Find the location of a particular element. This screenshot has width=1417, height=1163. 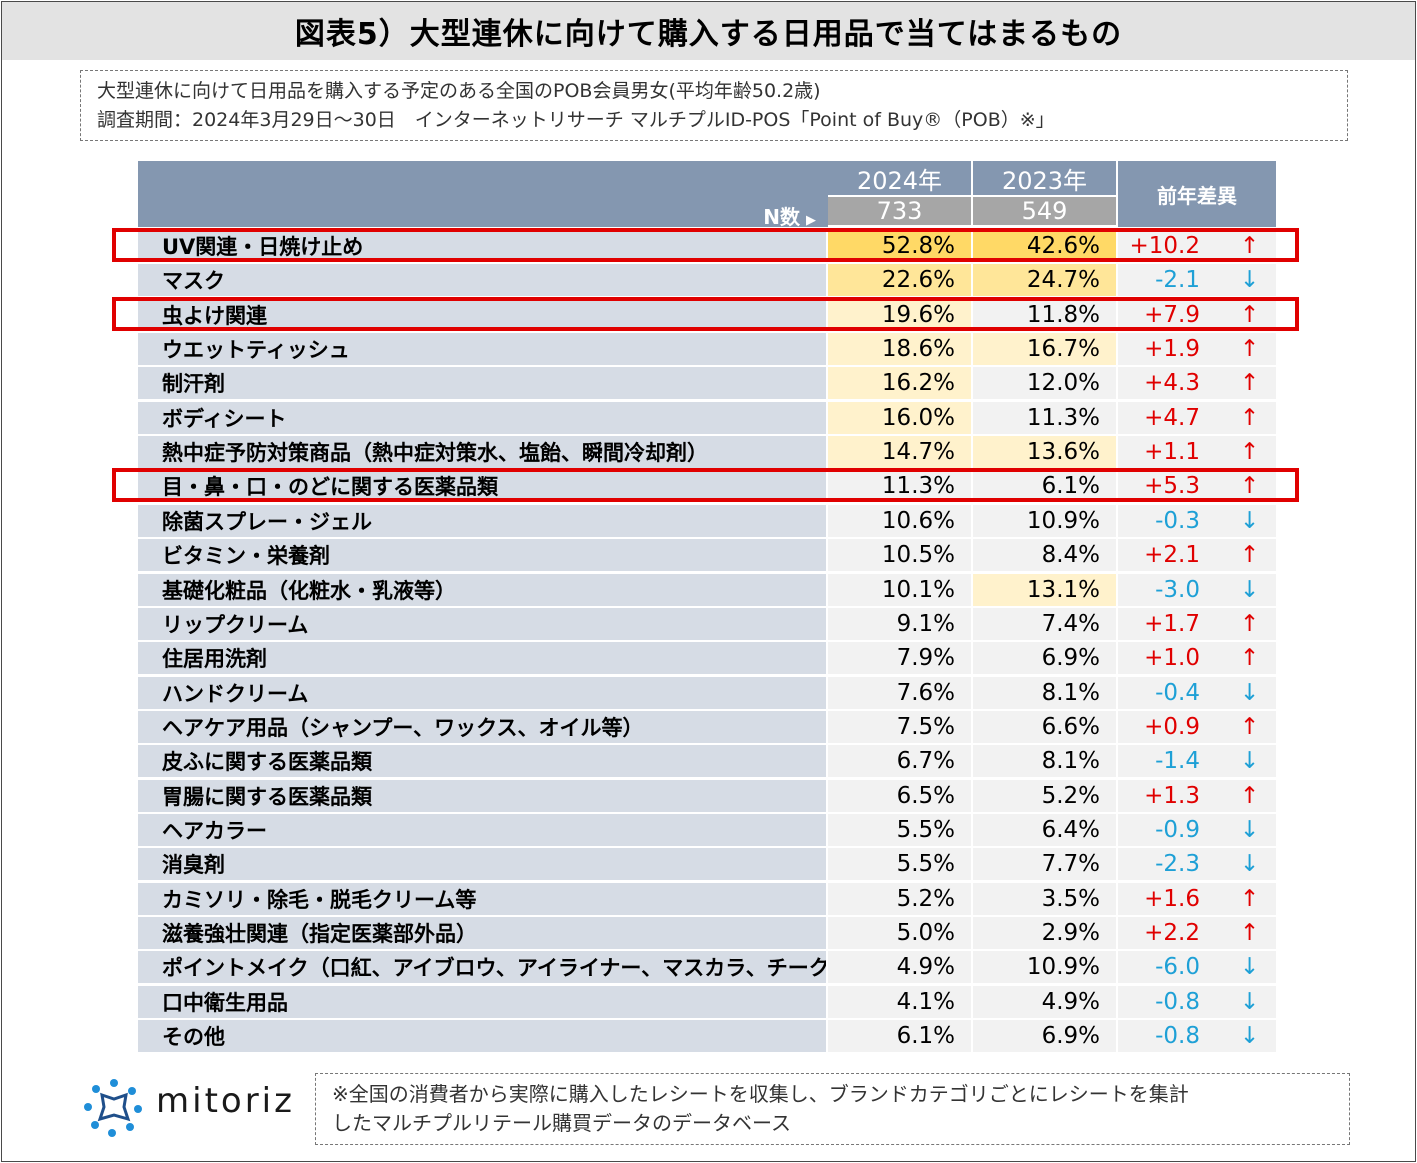

diff-cell: -2.1 ↓ is located at coordinates (1197, 280).